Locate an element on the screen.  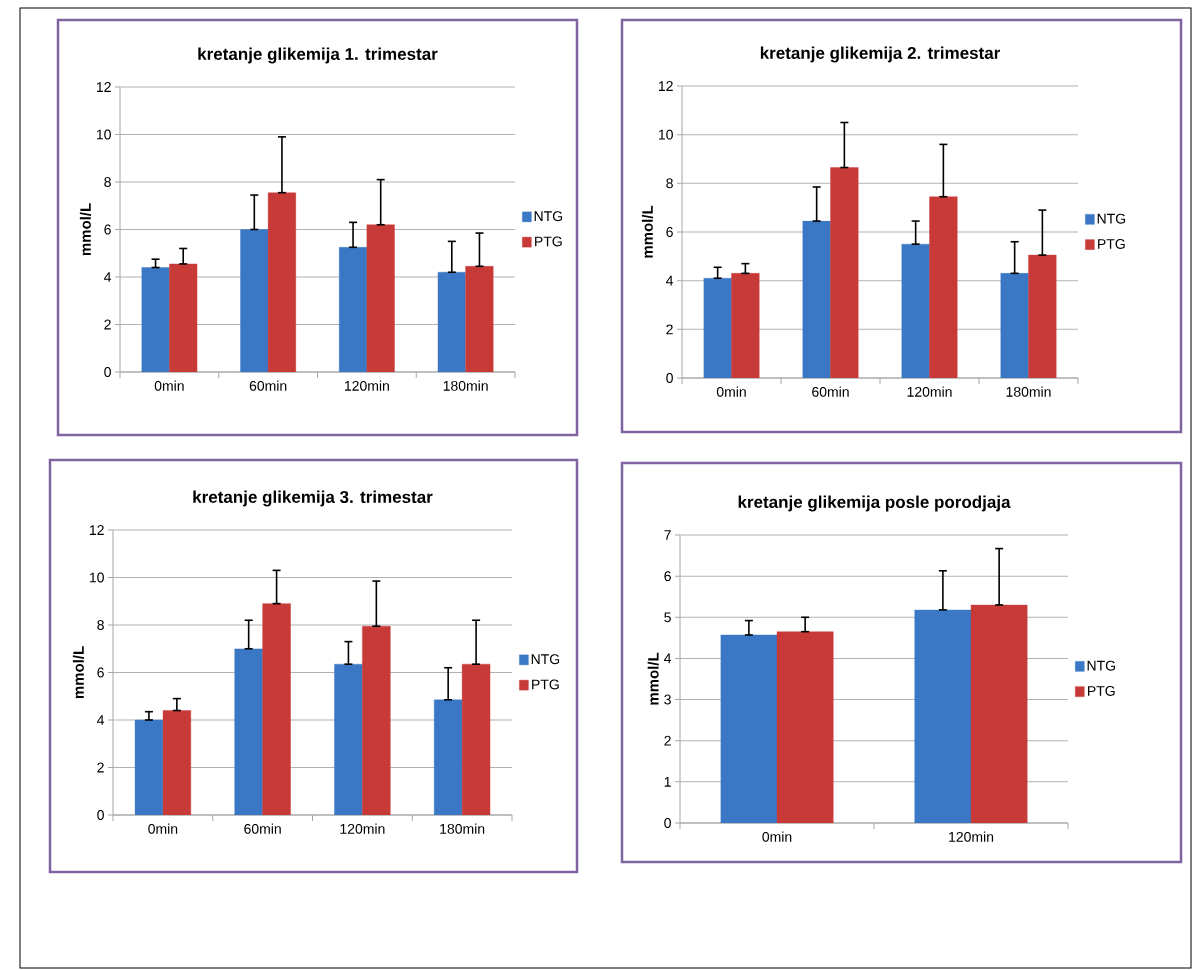
chart-title: kretanje glikemija 2. trimestar is located at coordinates (880, 54).